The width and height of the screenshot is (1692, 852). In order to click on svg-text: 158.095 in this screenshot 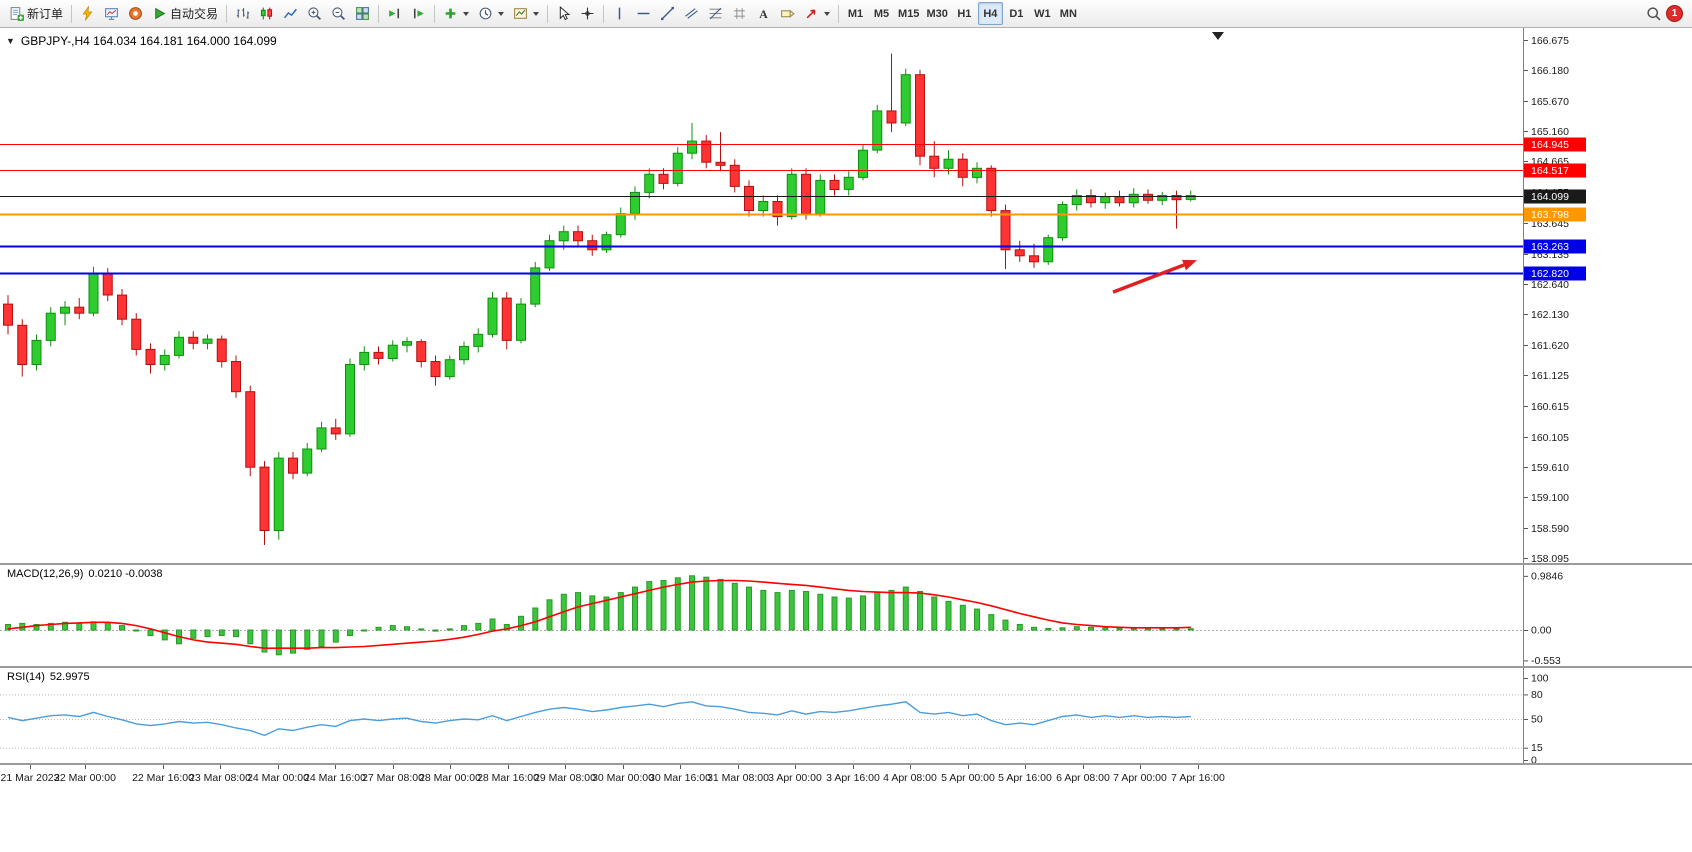, I will do `click(1550, 558)`.